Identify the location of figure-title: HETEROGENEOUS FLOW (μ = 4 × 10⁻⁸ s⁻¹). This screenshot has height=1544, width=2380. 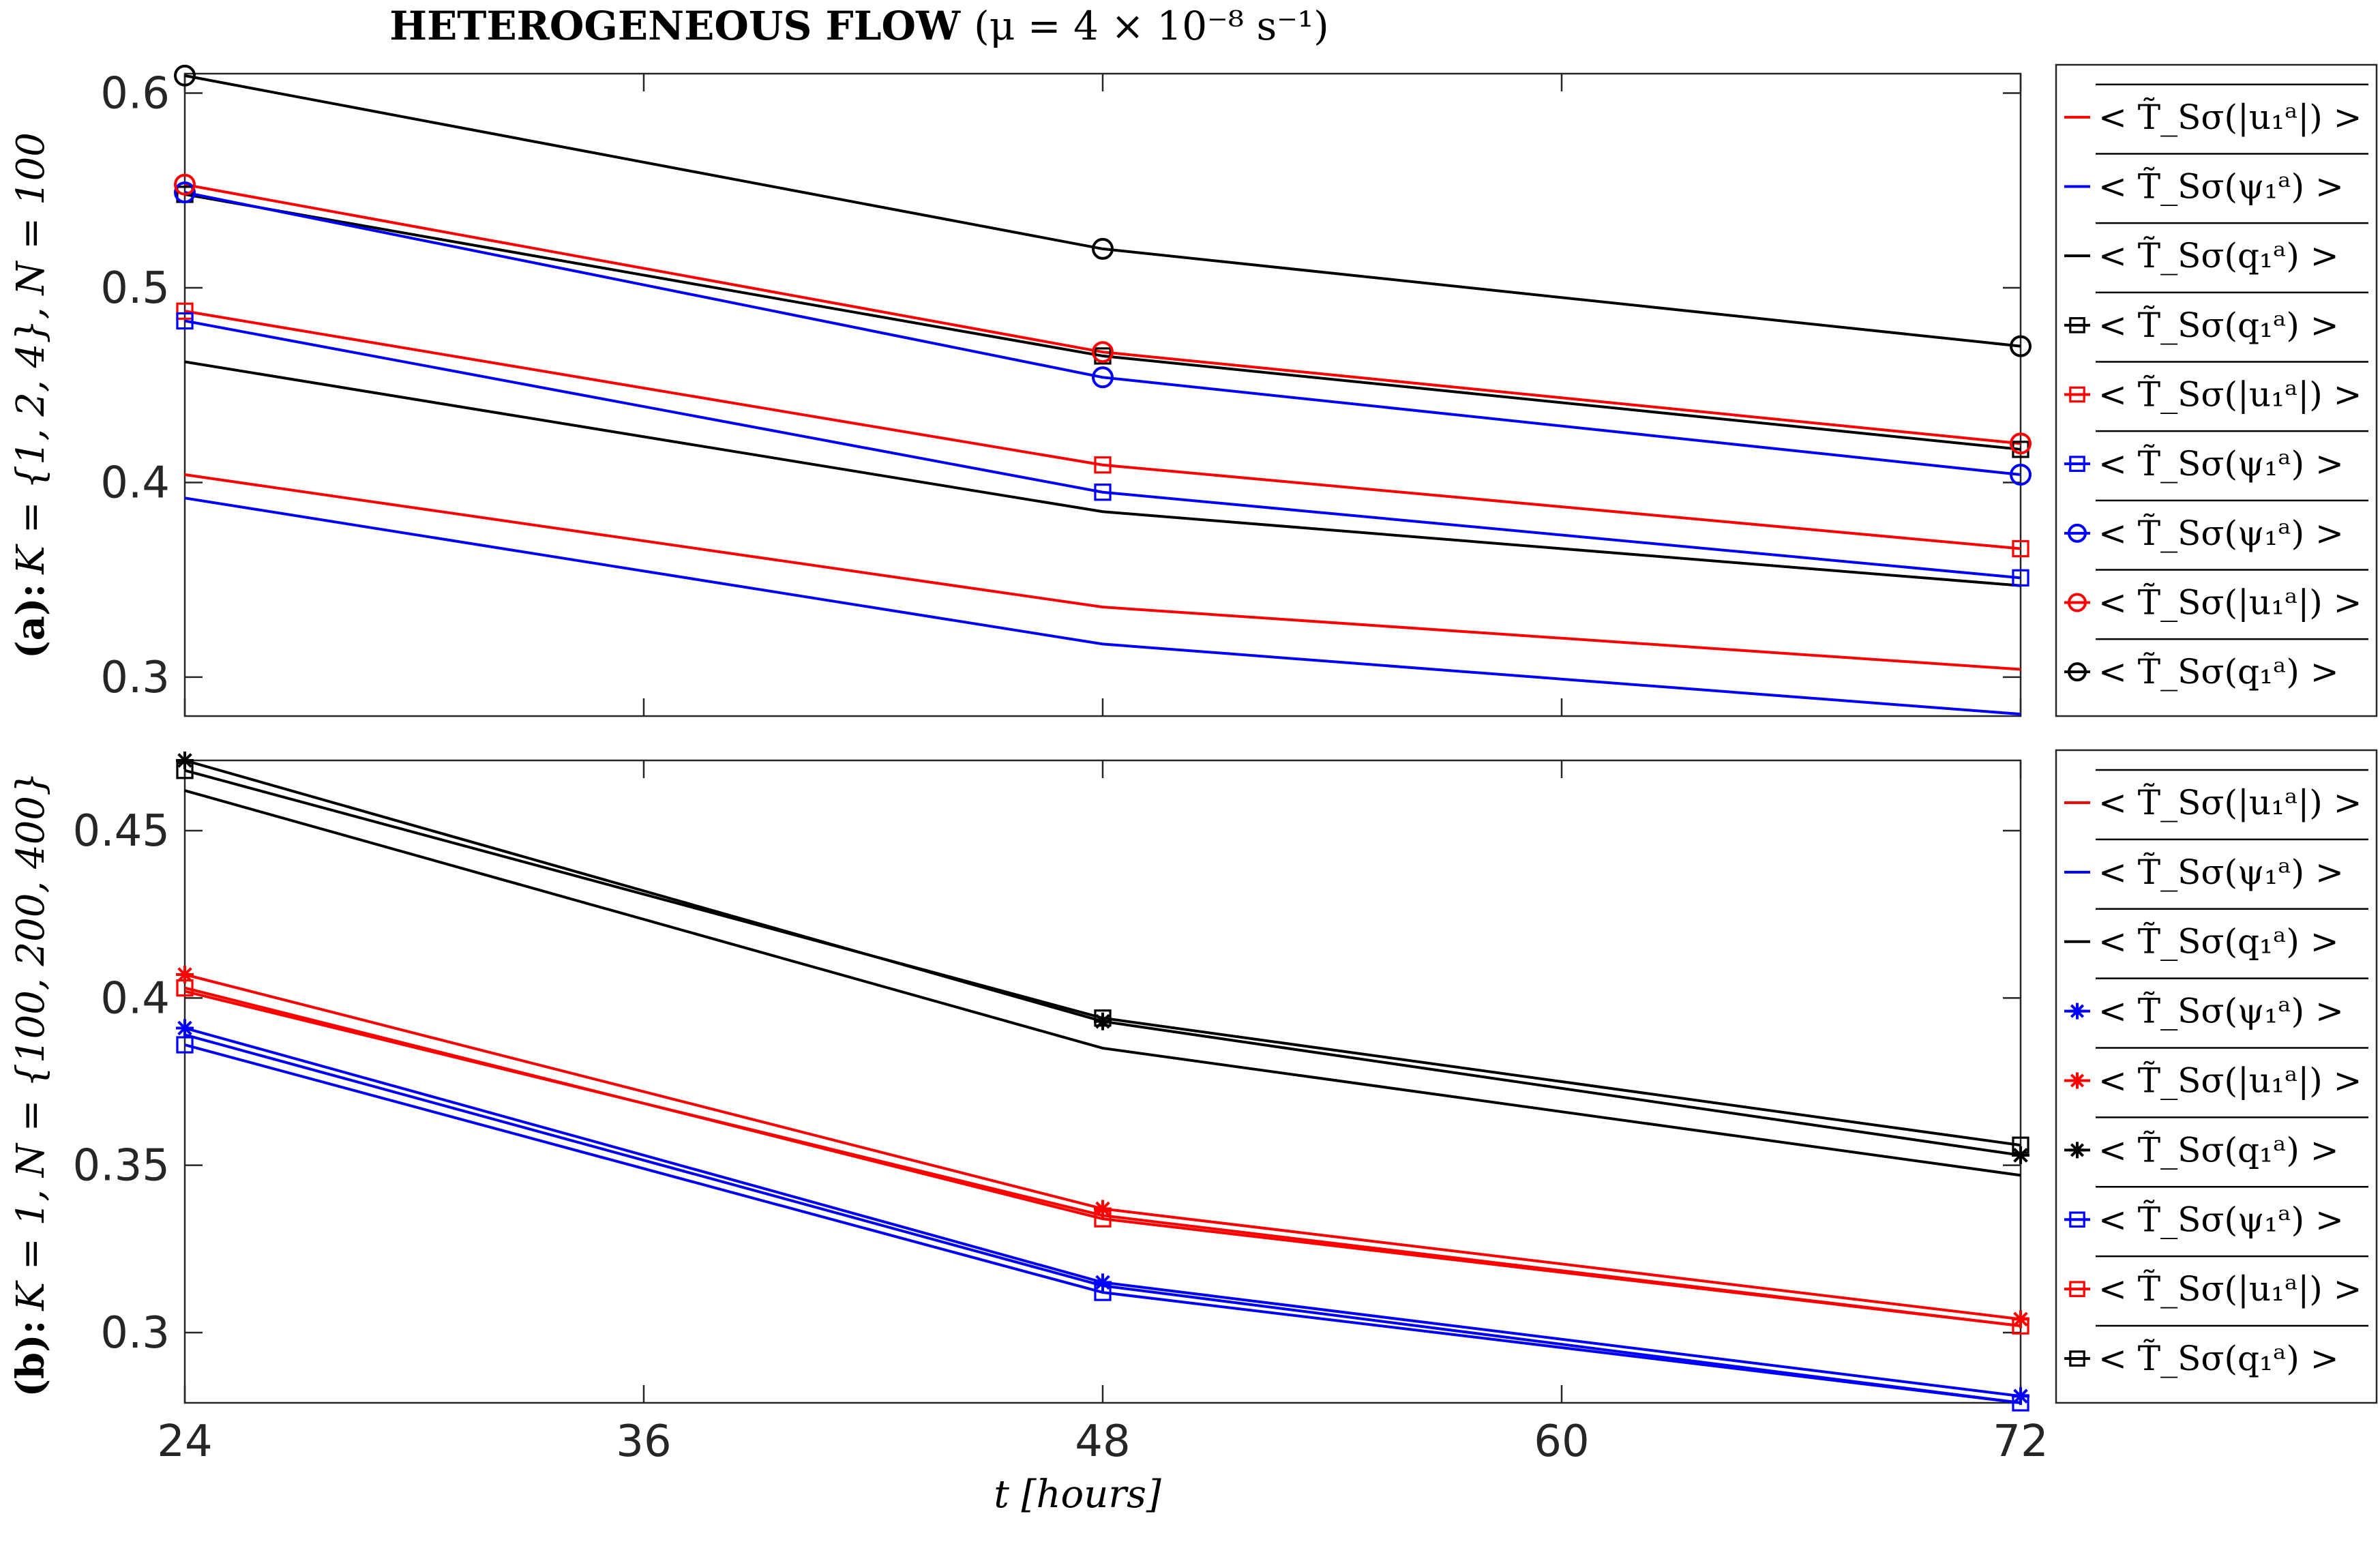
(858, 26).